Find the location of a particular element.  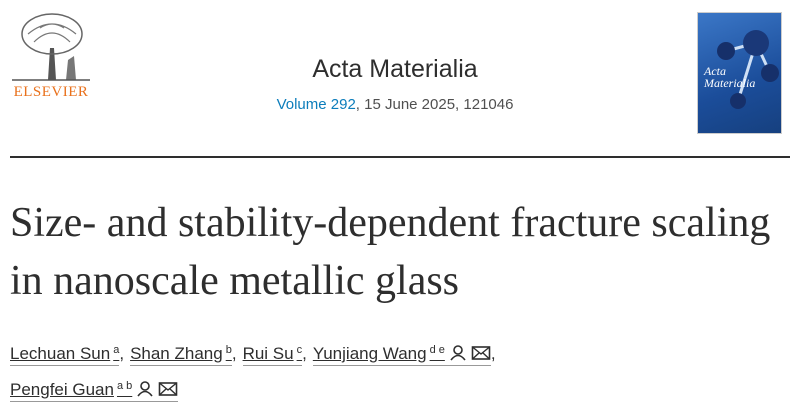

author-name: Yunjiang Wang d e is located at coordinates (401, 355).